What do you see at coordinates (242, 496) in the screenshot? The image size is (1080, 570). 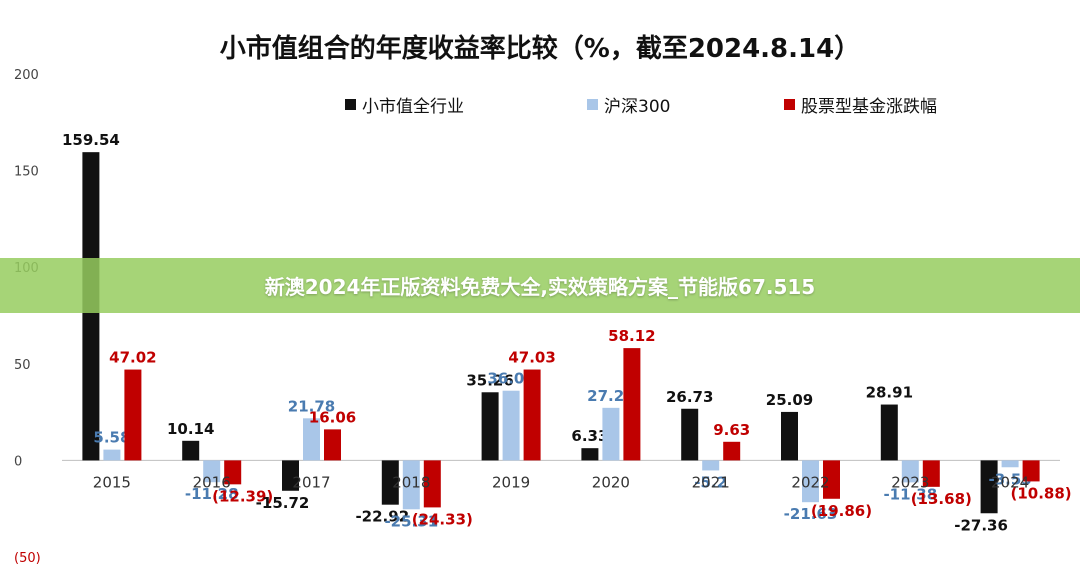 I see `data-label: (12.39)` at bounding box center [242, 496].